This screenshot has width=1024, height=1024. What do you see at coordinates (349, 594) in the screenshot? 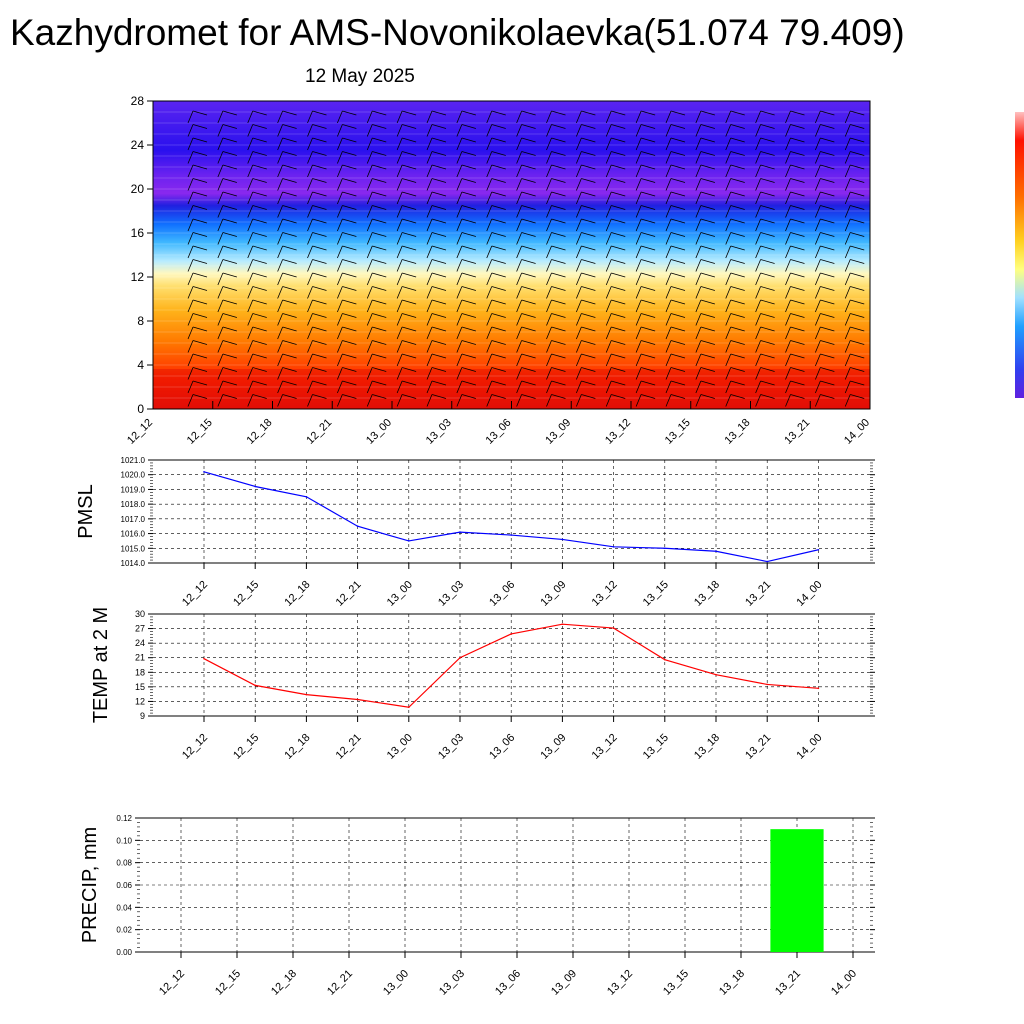
I see `x-tick-label: 12_21` at bounding box center [349, 594].